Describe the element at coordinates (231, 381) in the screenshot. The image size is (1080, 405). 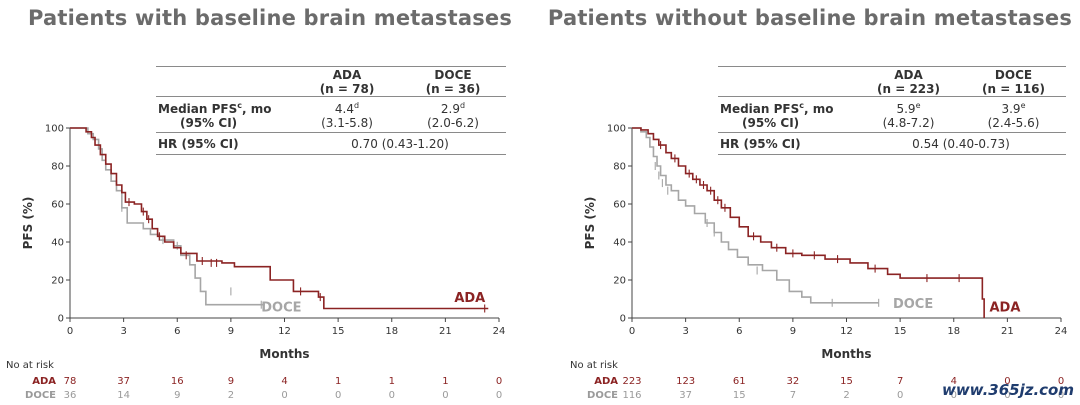
I see `risk-count-ada: 9` at that location.